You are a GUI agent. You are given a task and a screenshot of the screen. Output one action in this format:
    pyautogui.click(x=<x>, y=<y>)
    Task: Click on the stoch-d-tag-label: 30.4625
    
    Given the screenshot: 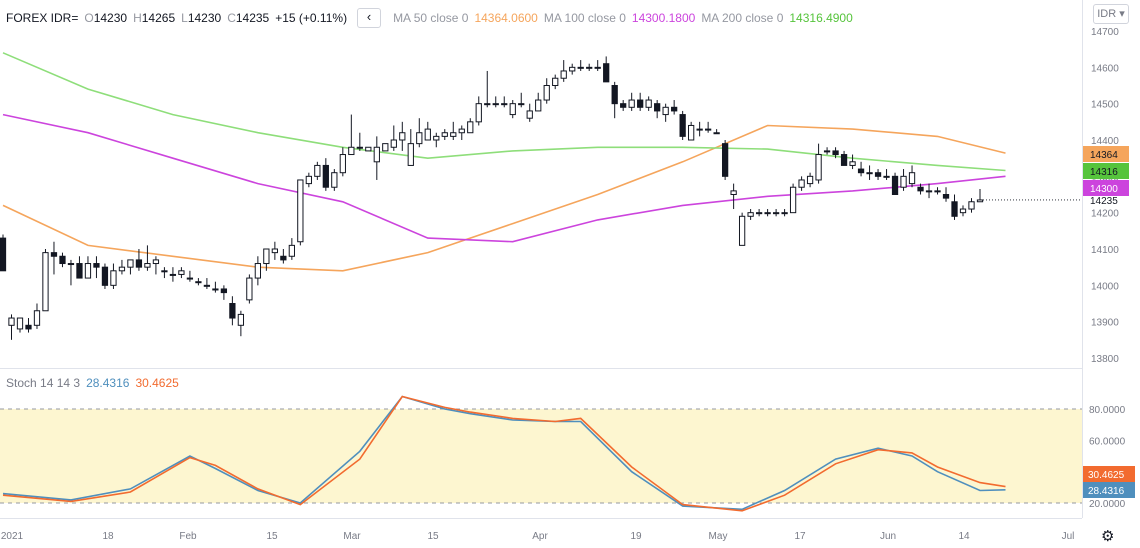 What is the action you would take?
    pyautogui.click(x=1106, y=475)
    